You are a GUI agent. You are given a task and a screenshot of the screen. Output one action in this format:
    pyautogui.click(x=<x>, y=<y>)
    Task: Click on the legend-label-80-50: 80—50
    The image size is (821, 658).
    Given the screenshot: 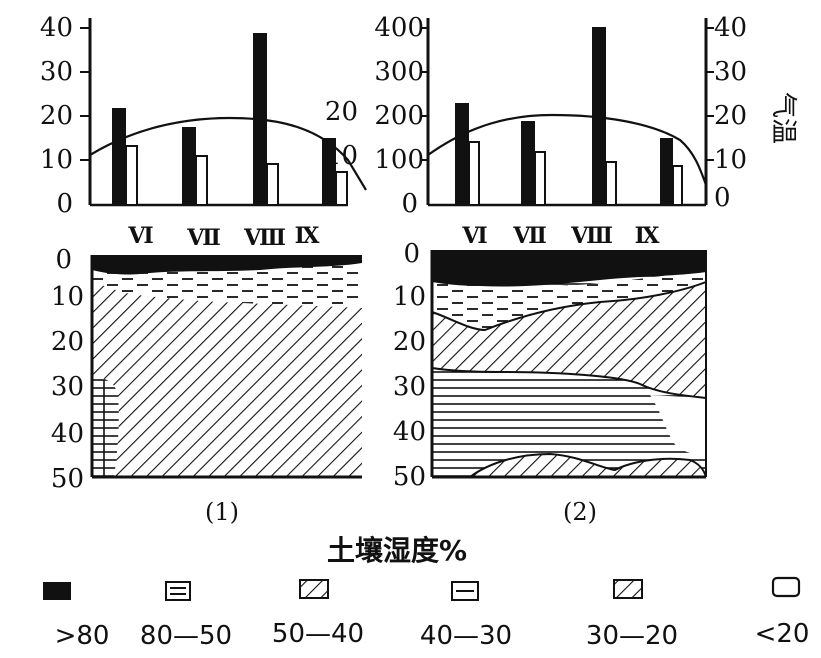 What is the action you would take?
    pyautogui.click(x=186, y=636)
    